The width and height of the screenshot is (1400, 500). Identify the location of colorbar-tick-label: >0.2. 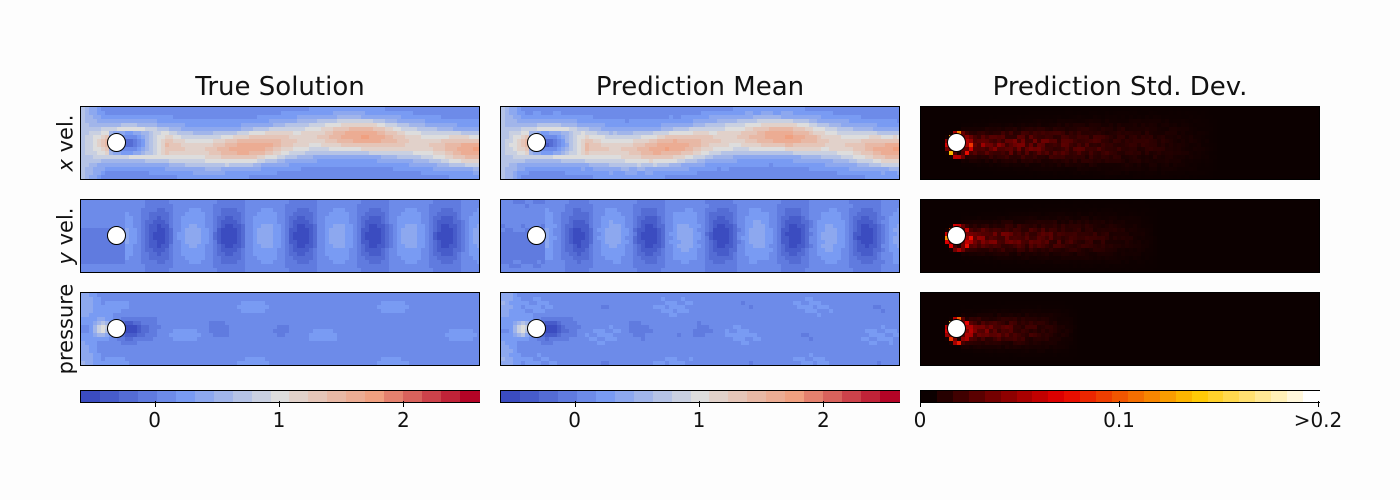
(1318, 420).